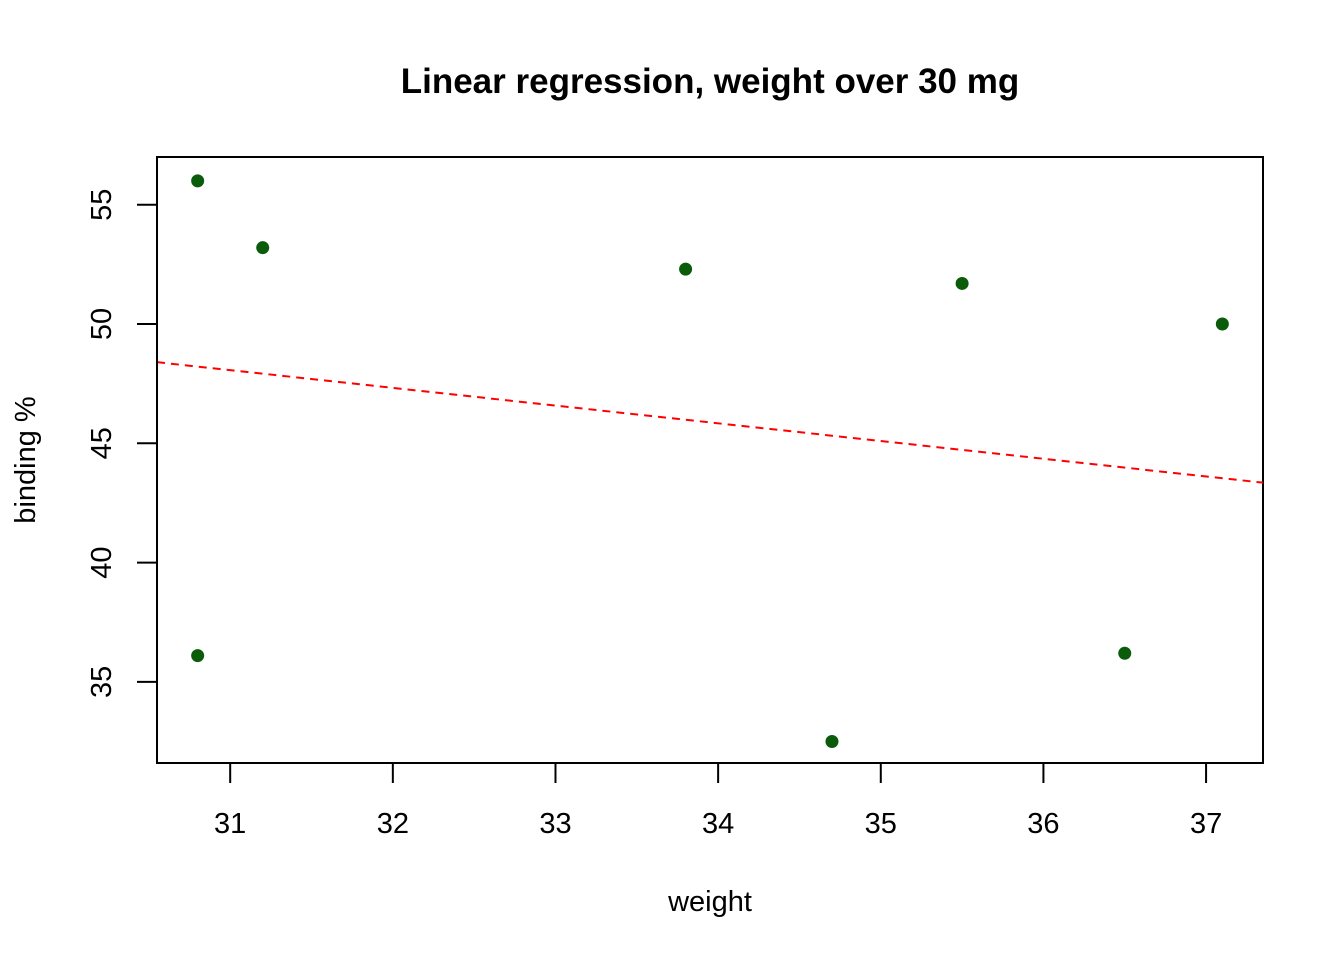  I want to click on y-tick-label: 45, so click(102, 443).